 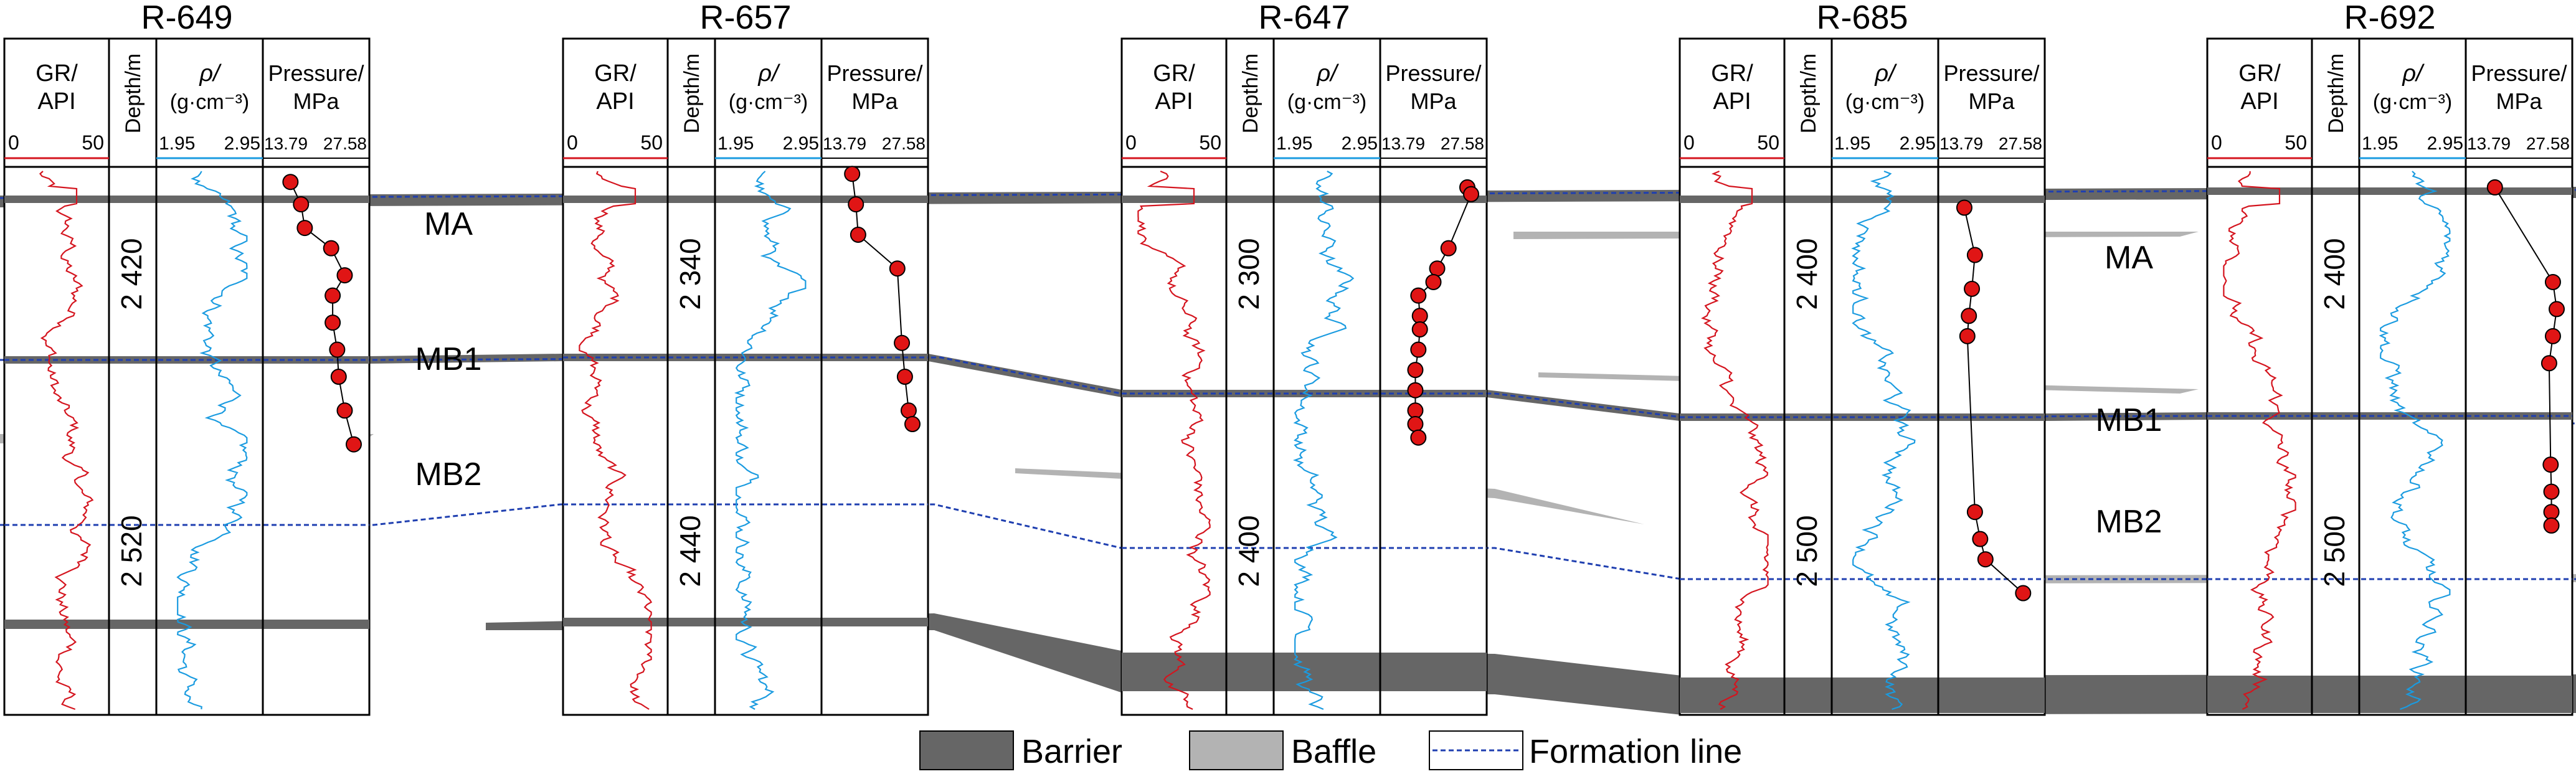 What do you see at coordinates (1735, 440) in the screenshot?
I see `gr-log-curve` at bounding box center [1735, 440].